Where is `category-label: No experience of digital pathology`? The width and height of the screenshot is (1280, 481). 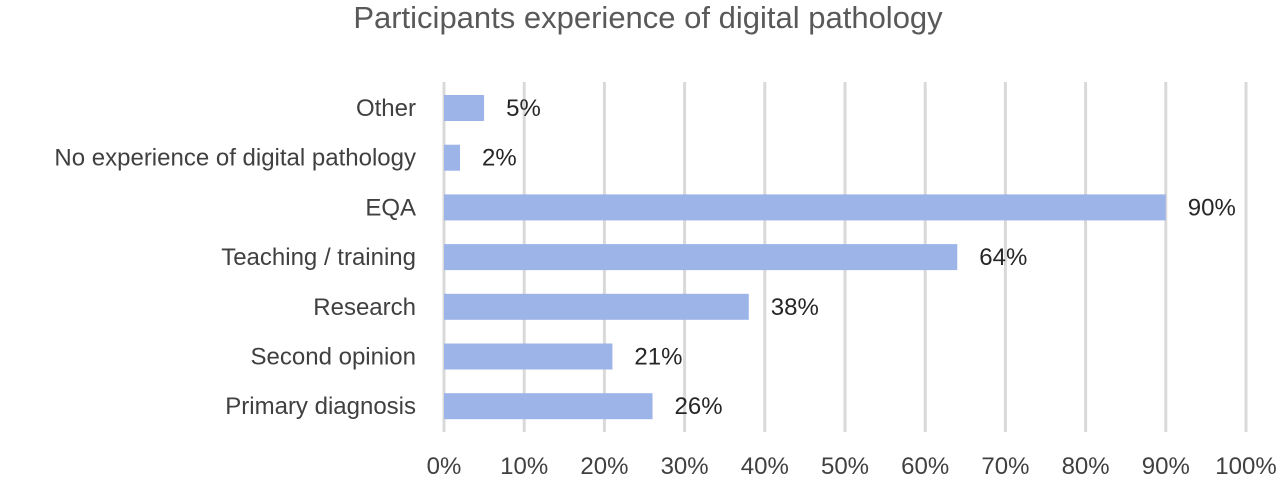 category-label: No experience of digital pathology is located at coordinates (235, 158).